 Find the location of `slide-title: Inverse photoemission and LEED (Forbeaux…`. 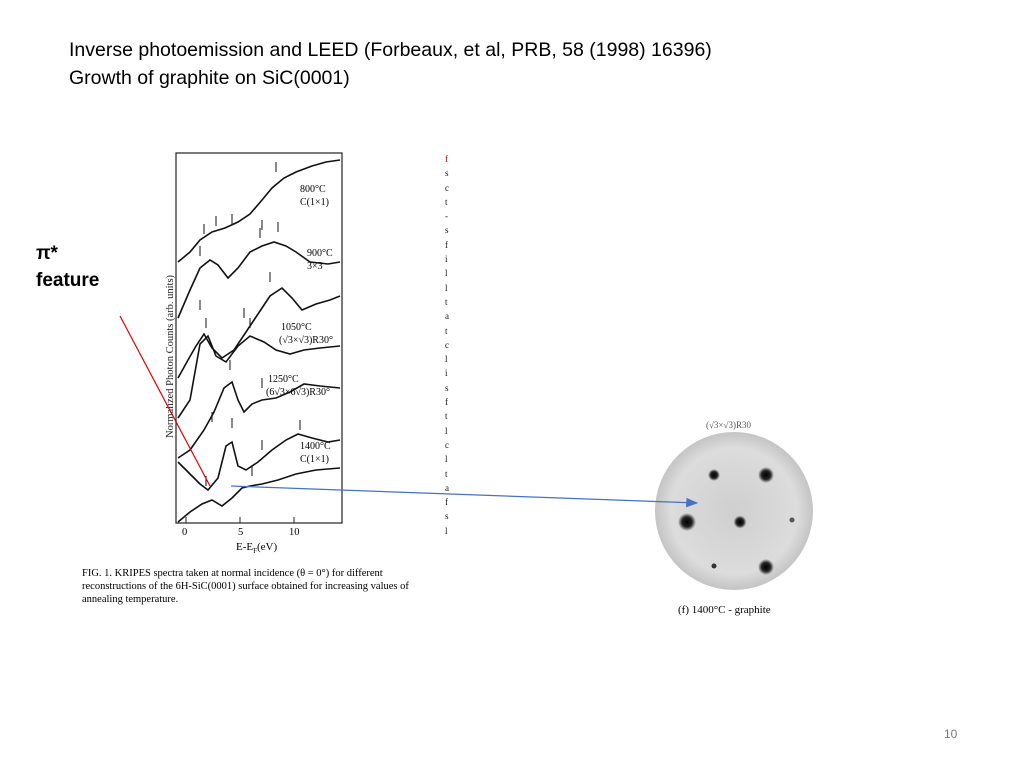

slide-title: Inverse photoemission and LEED (Forbeaux… is located at coordinates (390, 64).